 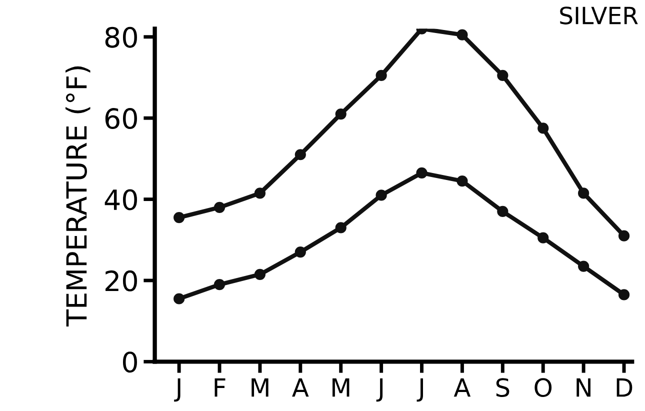 What do you see at coordinates (121, 119) in the screenshot?
I see `y-tick-label: 60` at bounding box center [121, 119].